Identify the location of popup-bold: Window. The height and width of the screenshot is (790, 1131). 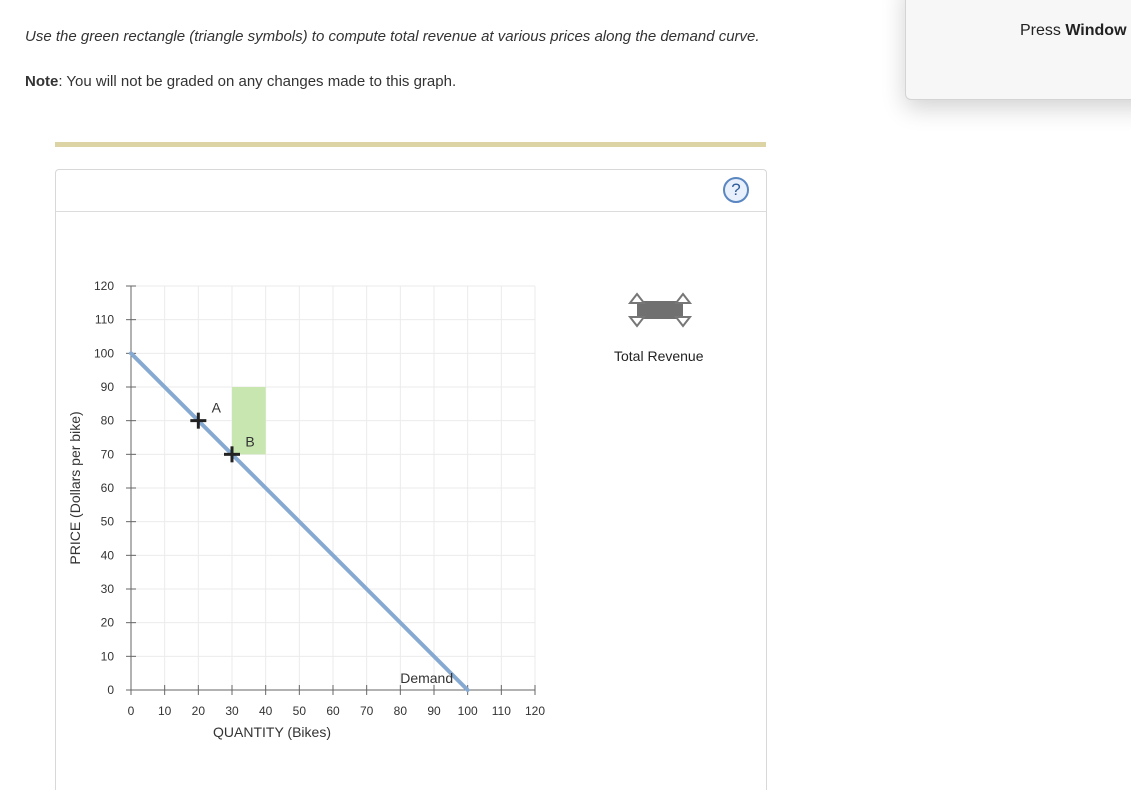
(1096, 30).